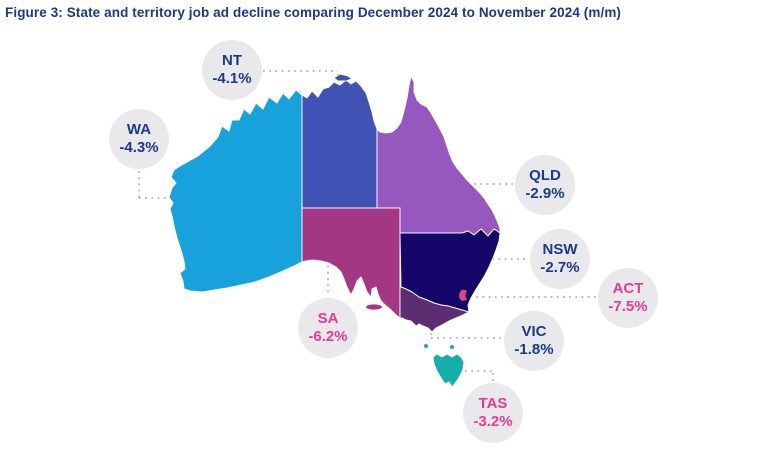  Describe the element at coordinates (452, 347) in the screenshot. I see `flinders-island` at that location.